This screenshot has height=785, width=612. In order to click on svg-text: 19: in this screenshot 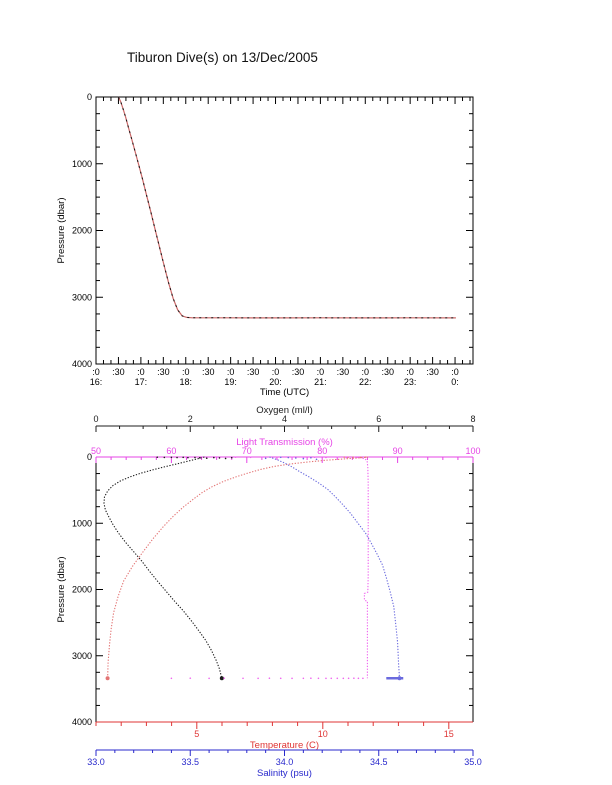, I will do `click(230, 382)`.